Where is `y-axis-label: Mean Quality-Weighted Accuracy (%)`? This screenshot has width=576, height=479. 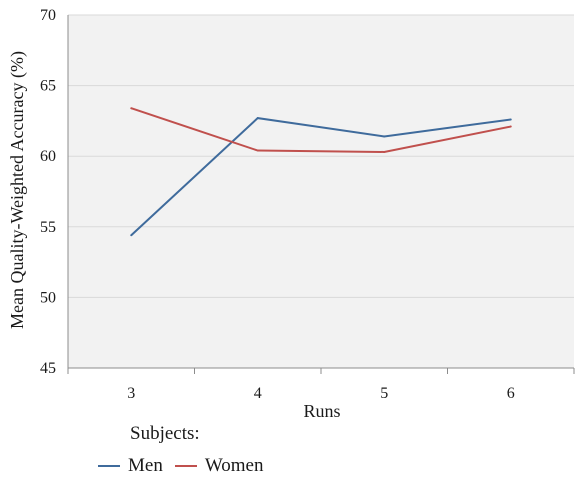 y-axis-label: Mean Quality-Weighted Accuracy (%) is located at coordinates (17, 190).